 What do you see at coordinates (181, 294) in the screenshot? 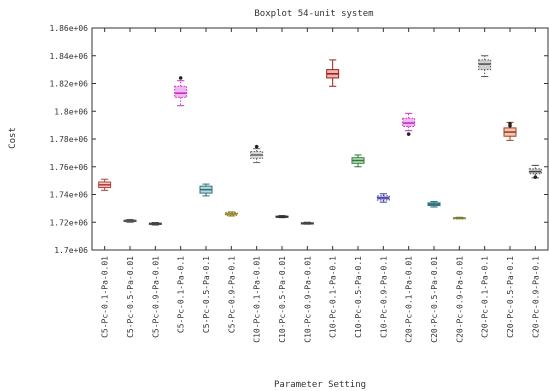
I see `x-tick-label: C5-Pc-0.1-Pa-0.1` at bounding box center [181, 294].